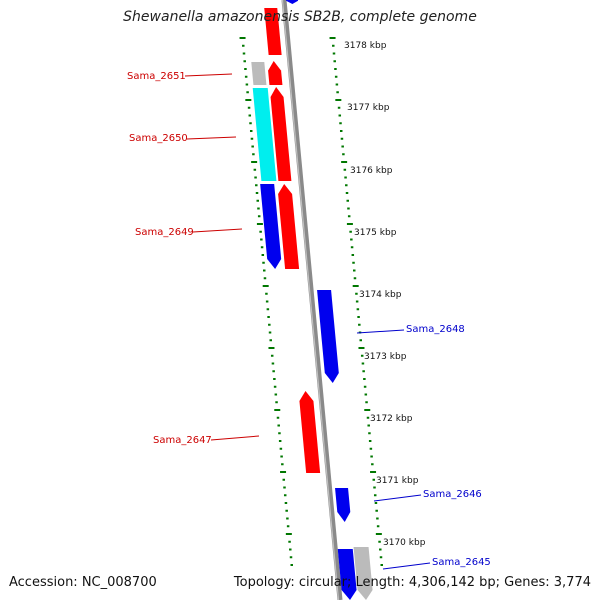 Image resolution: width=600 pixels, height=604 pixels. I want to click on gene-label-sama-2645: Sama_2645, so click(461, 562).